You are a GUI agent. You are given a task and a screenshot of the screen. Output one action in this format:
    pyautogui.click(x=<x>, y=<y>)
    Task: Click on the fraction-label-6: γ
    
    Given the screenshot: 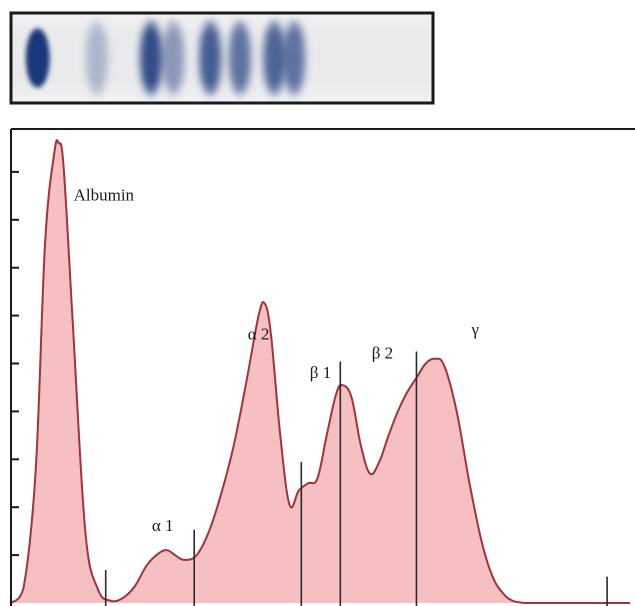 What is the action you would take?
    pyautogui.click(x=474, y=329)
    